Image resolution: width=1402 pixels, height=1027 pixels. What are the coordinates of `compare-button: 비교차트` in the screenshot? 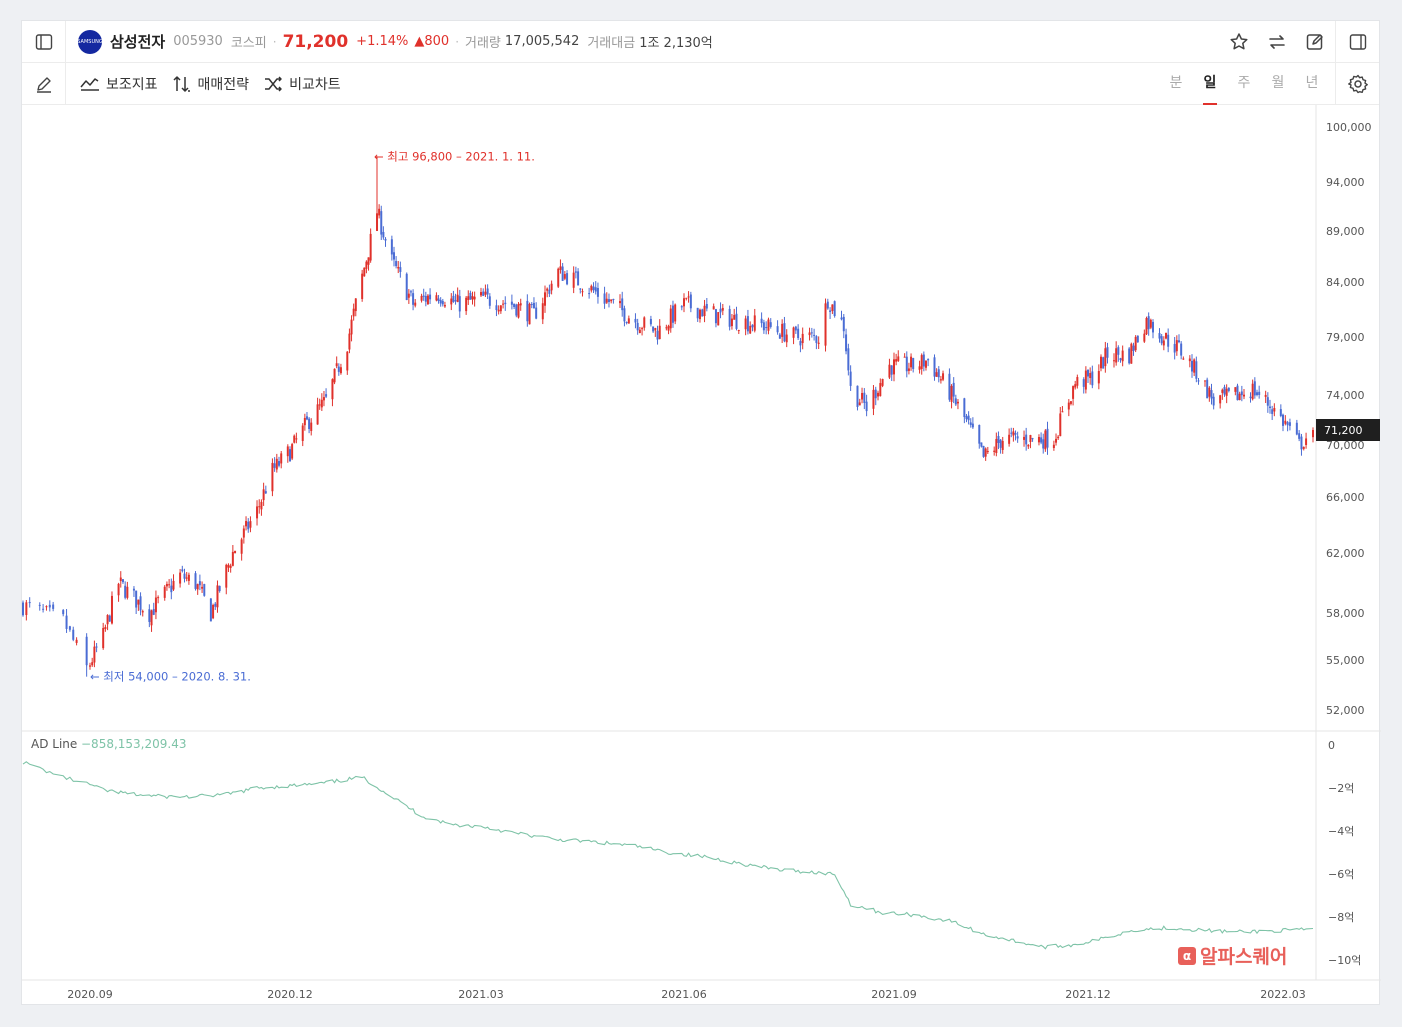 It's located at (302, 84).